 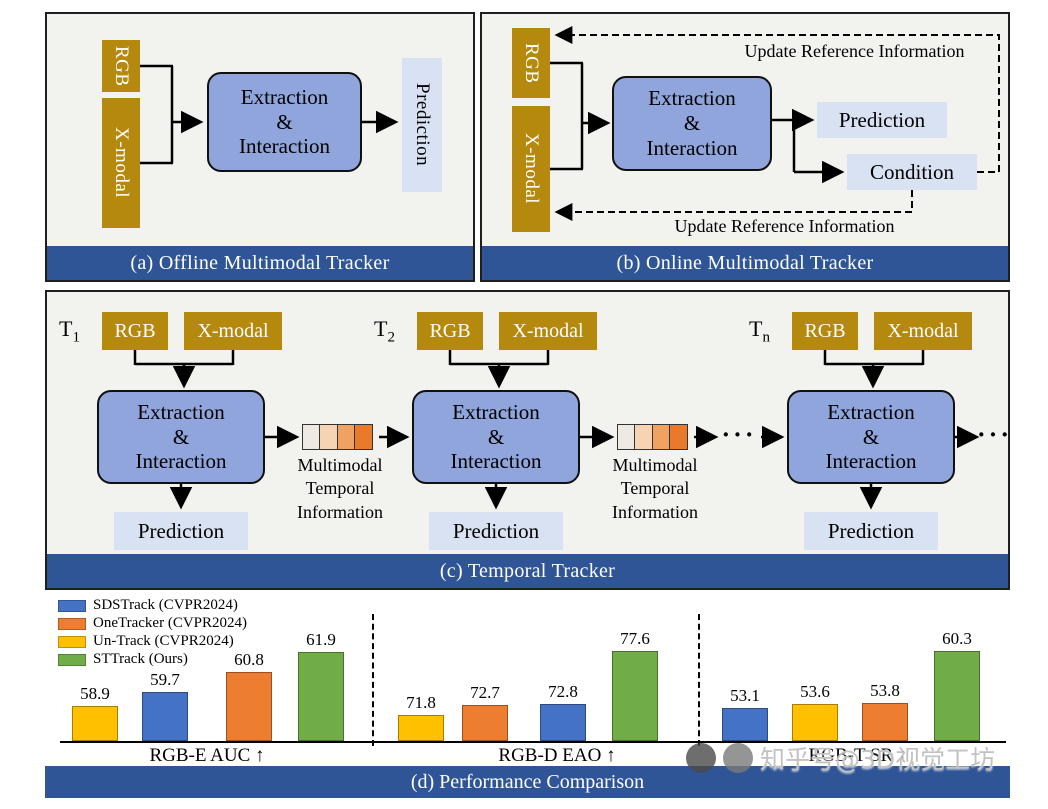 I want to click on bar-value-label: 61.9, so click(x=321, y=639).